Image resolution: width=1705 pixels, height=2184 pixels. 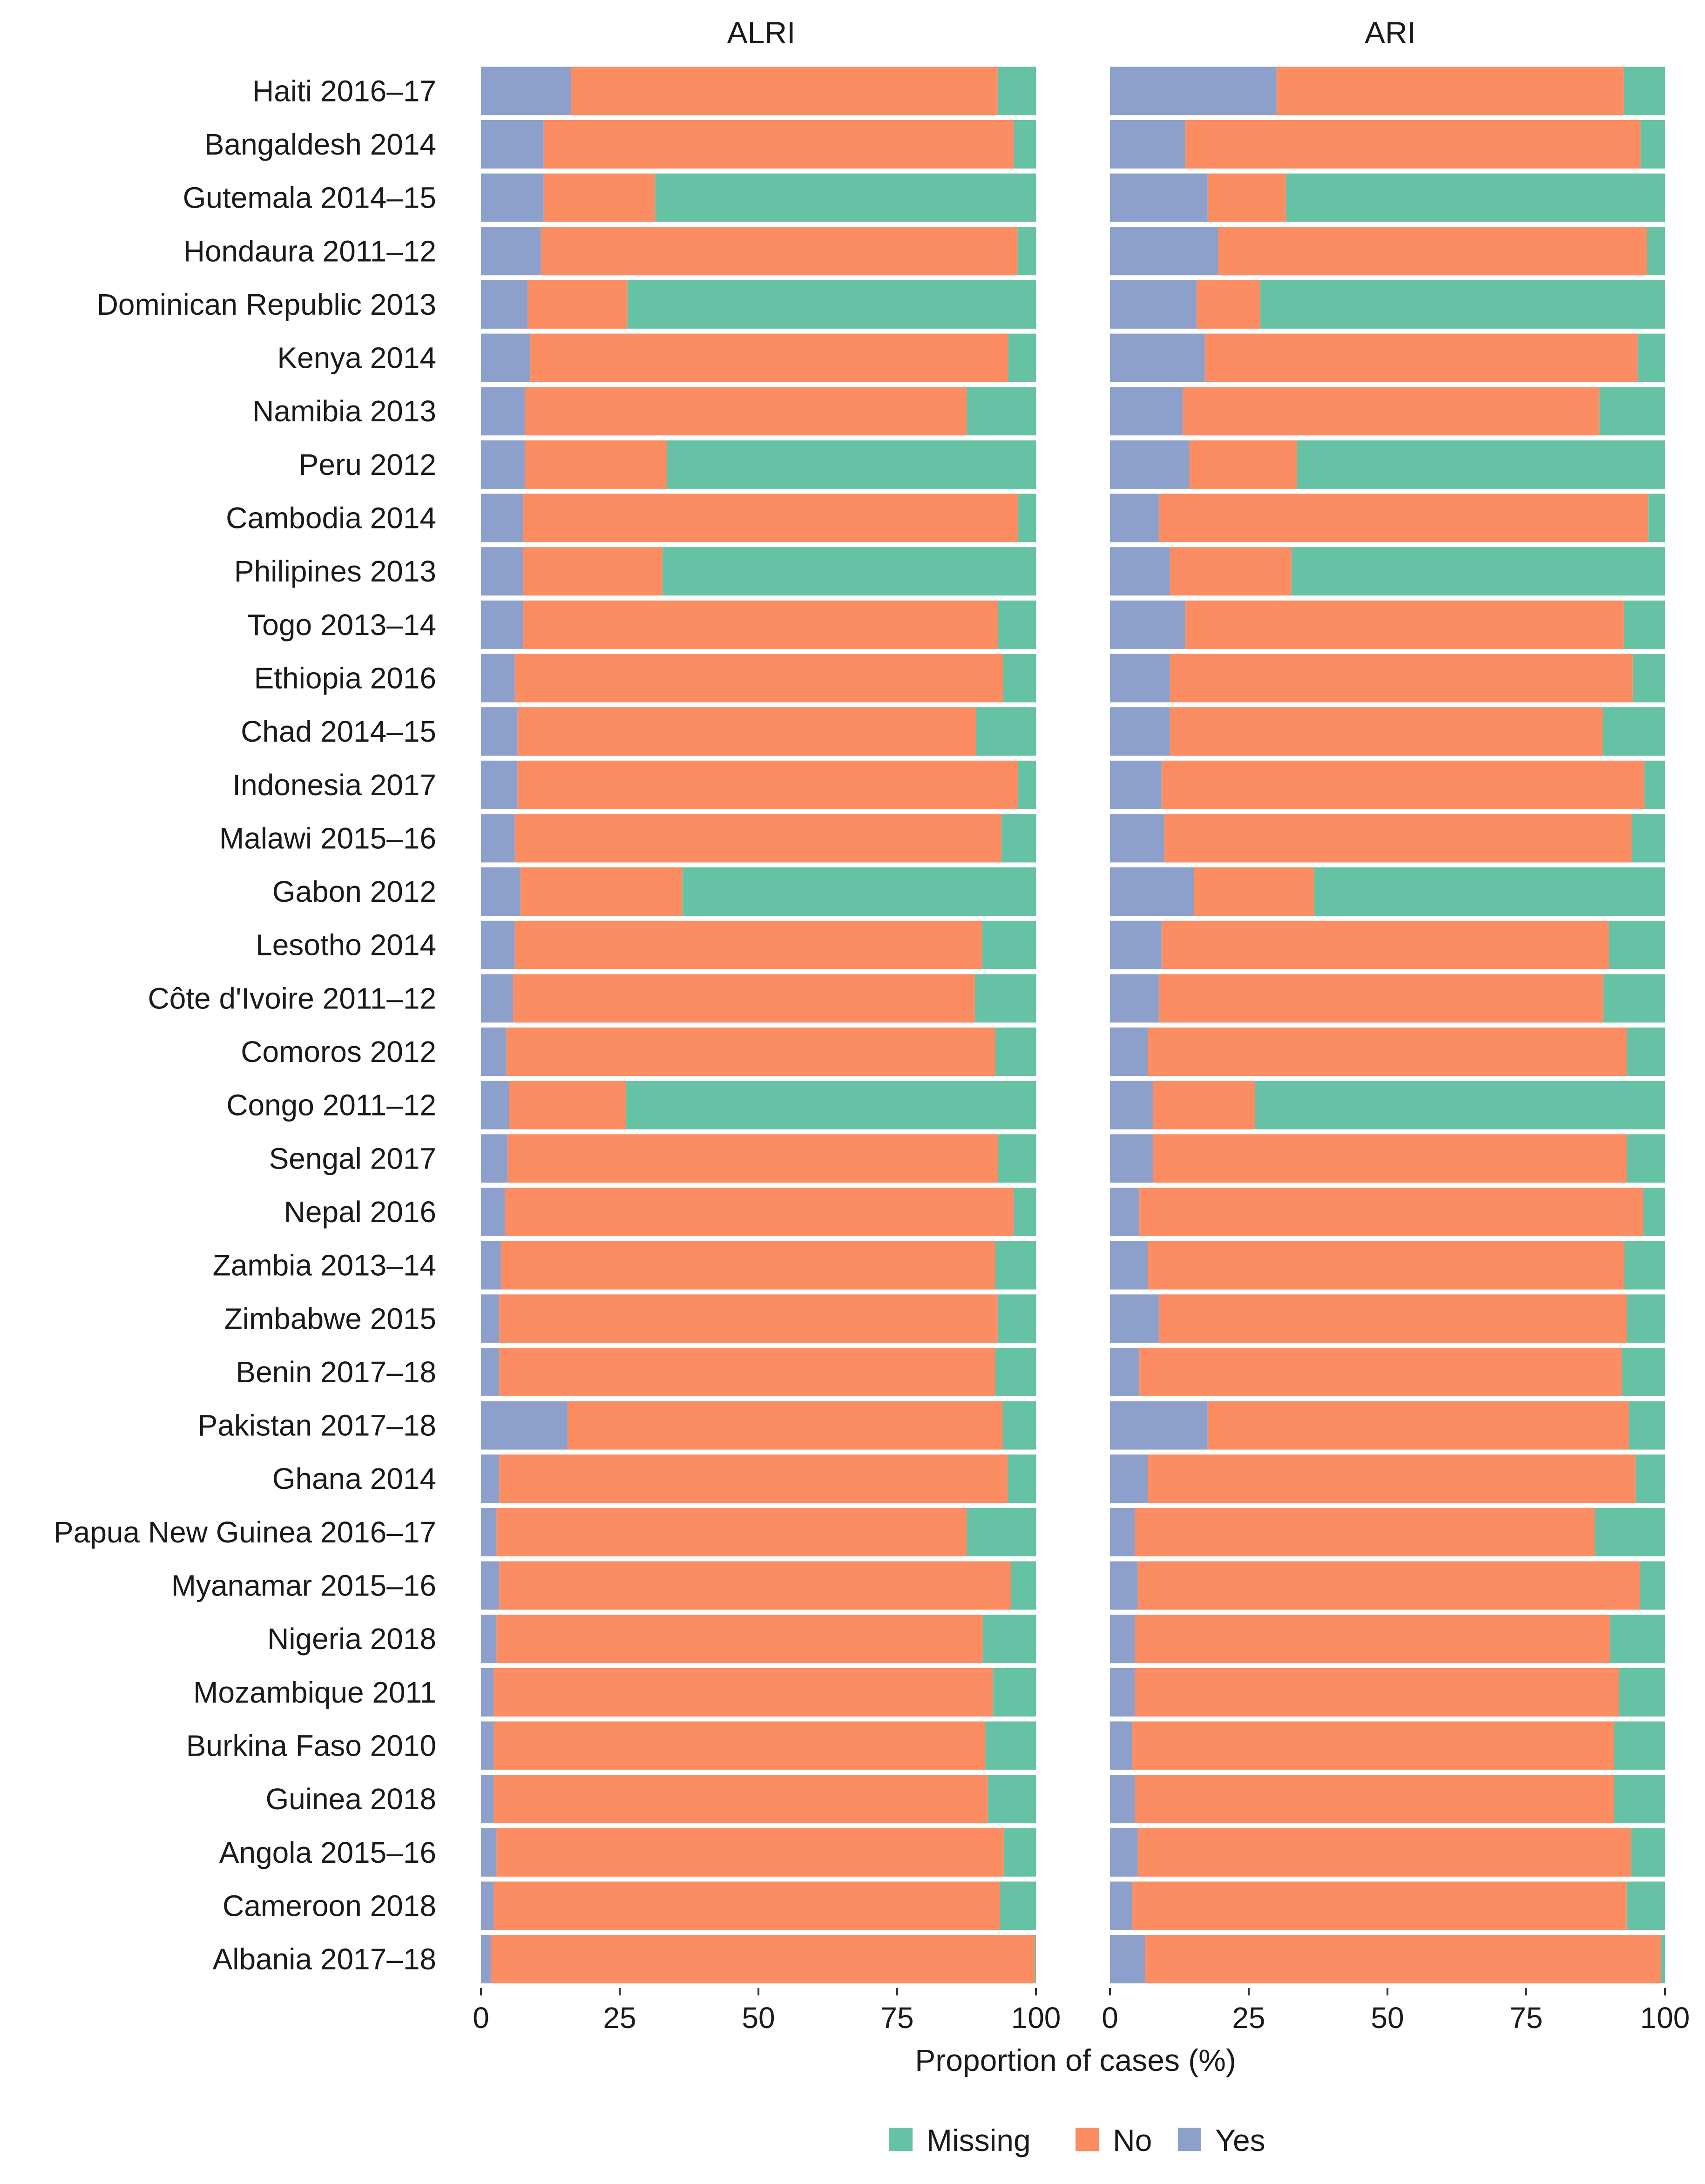 What do you see at coordinates (1653, 144) in the screenshot?
I see `bar-ari-bangaldesh-2014-missing` at bounding box center [1653, 144].